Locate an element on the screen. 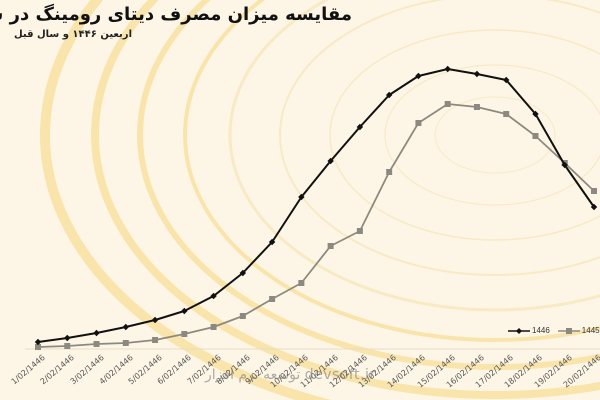 The height and width of the screenshot is (400, 600). legend: 1446 1445 is located at coordinates (554, 330).